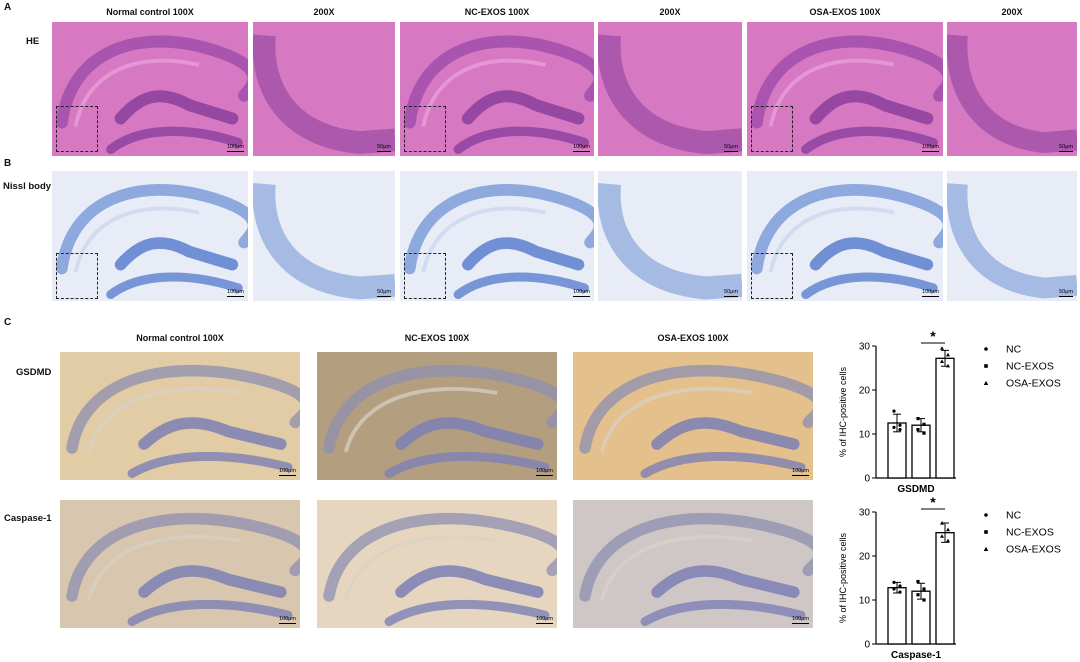  What do you see at coordinates (845, 12) in the screenshot?
I see `column-header-osa-100x: OSA-EXOS 100X` at bounding box center [845, 12].